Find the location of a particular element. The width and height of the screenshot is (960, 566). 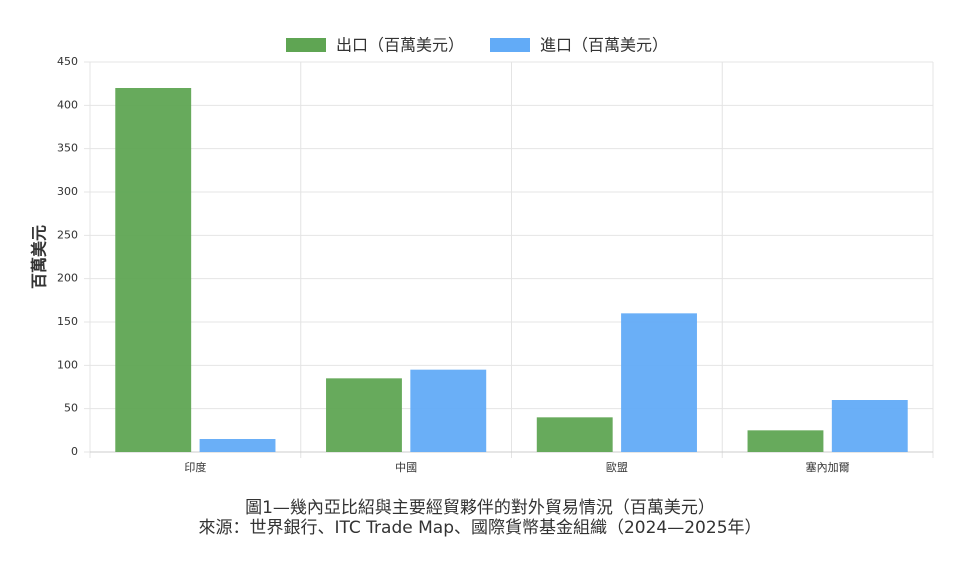

x-tick-label: 歐盟 is located at coordinates (617, 467).